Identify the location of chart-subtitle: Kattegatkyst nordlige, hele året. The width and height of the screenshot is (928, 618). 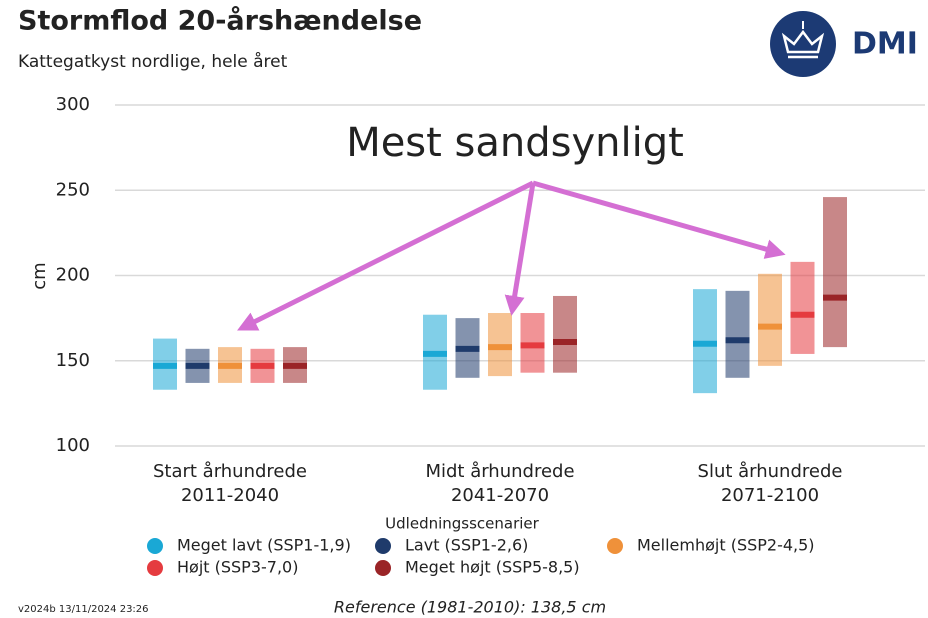
(153, 61).